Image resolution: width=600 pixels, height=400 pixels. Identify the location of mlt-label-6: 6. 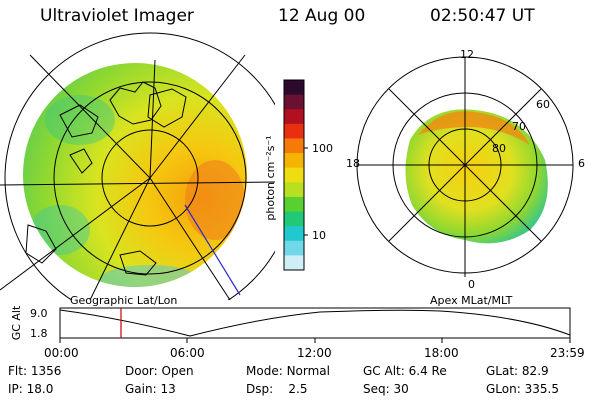
(581, 163).